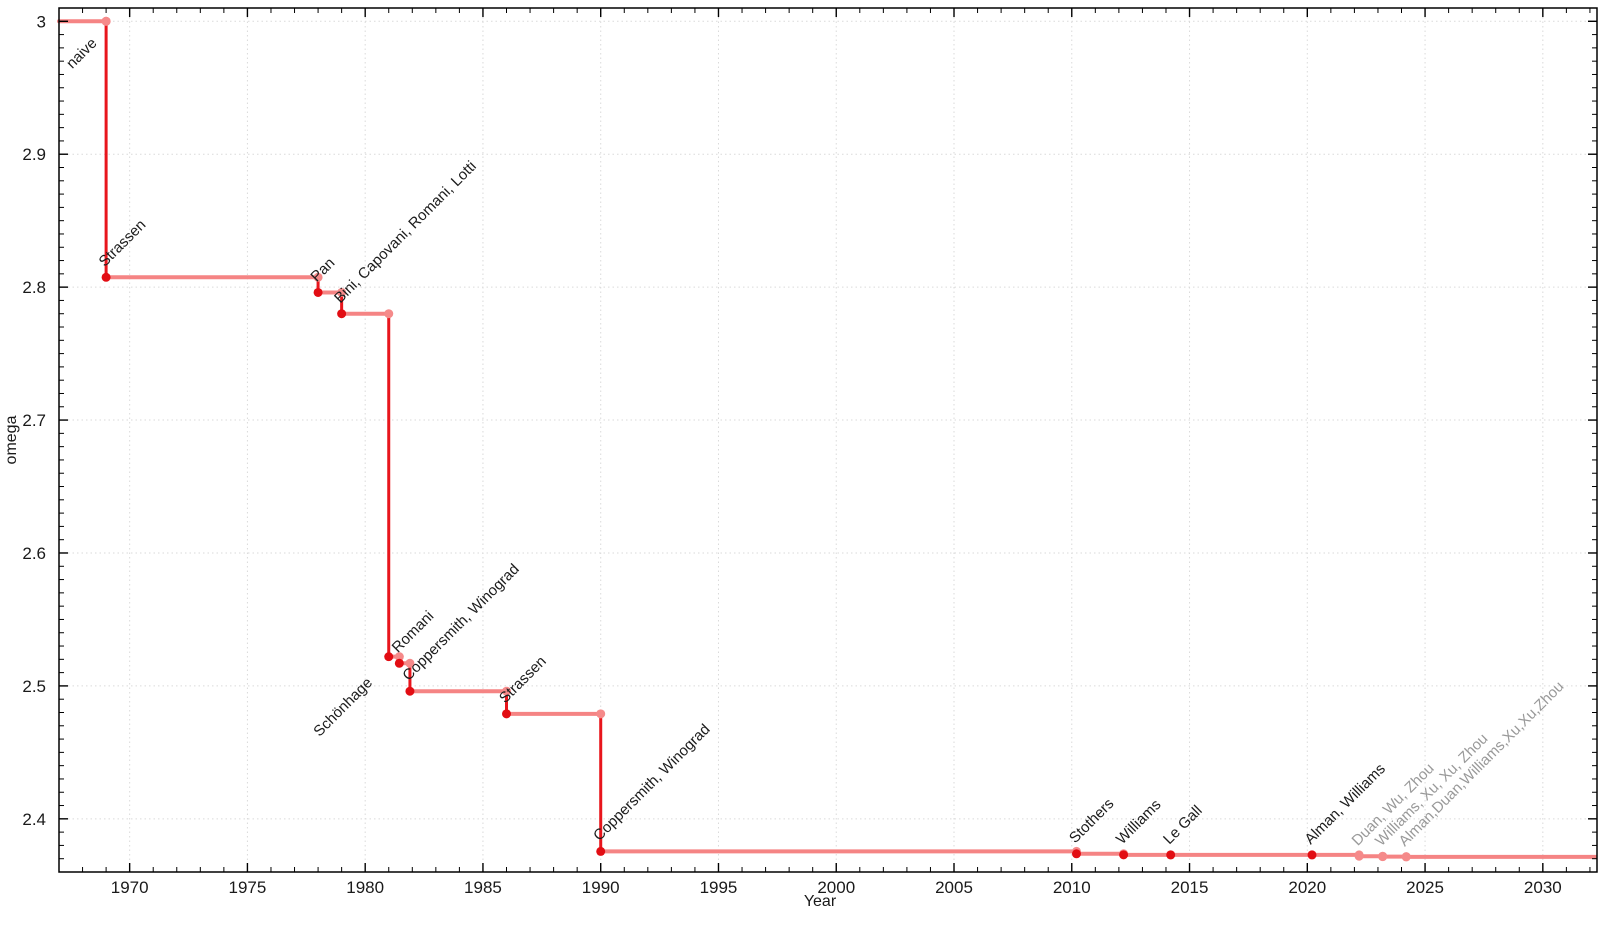  What do you see at coordinates (405, 232) in the screenshot?
I see `point-label: Bini, Capovani, Romani, Lotti` at bounding box center [405, 232].